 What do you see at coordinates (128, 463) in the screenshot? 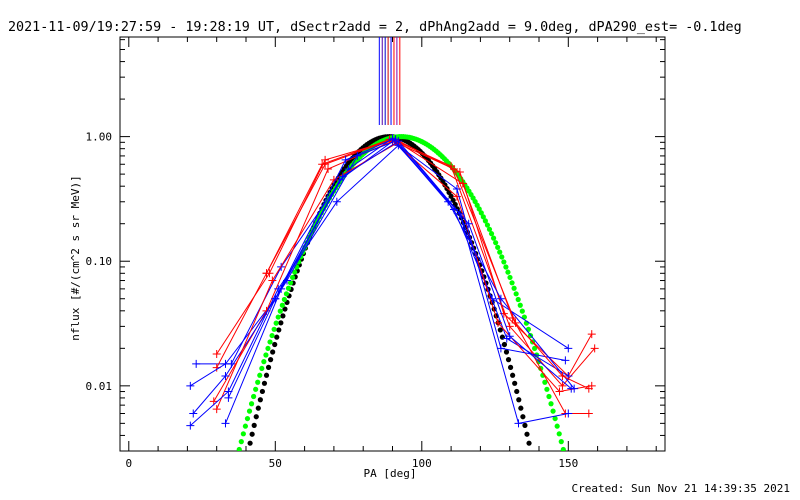
I see `x-tick-label: 0` at bounding box center [128, 463].